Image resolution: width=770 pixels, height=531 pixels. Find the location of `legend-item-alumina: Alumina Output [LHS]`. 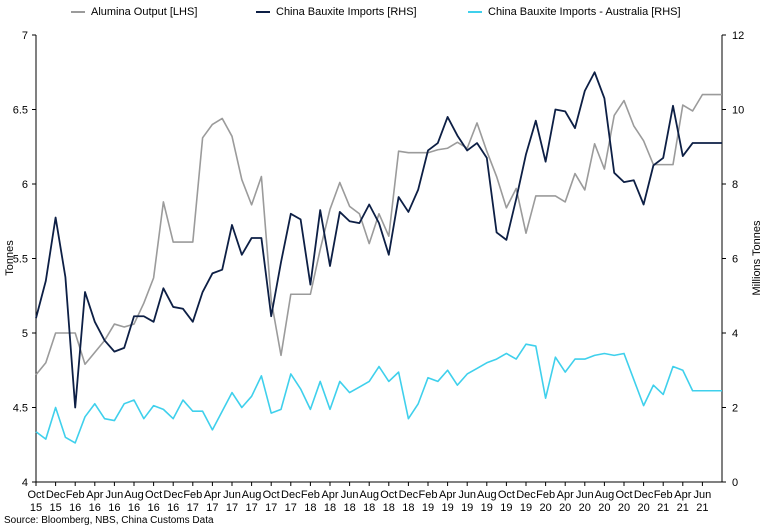

legend-item-alumina: Alumina Output [LHS] is located at coordinates (134, 12).